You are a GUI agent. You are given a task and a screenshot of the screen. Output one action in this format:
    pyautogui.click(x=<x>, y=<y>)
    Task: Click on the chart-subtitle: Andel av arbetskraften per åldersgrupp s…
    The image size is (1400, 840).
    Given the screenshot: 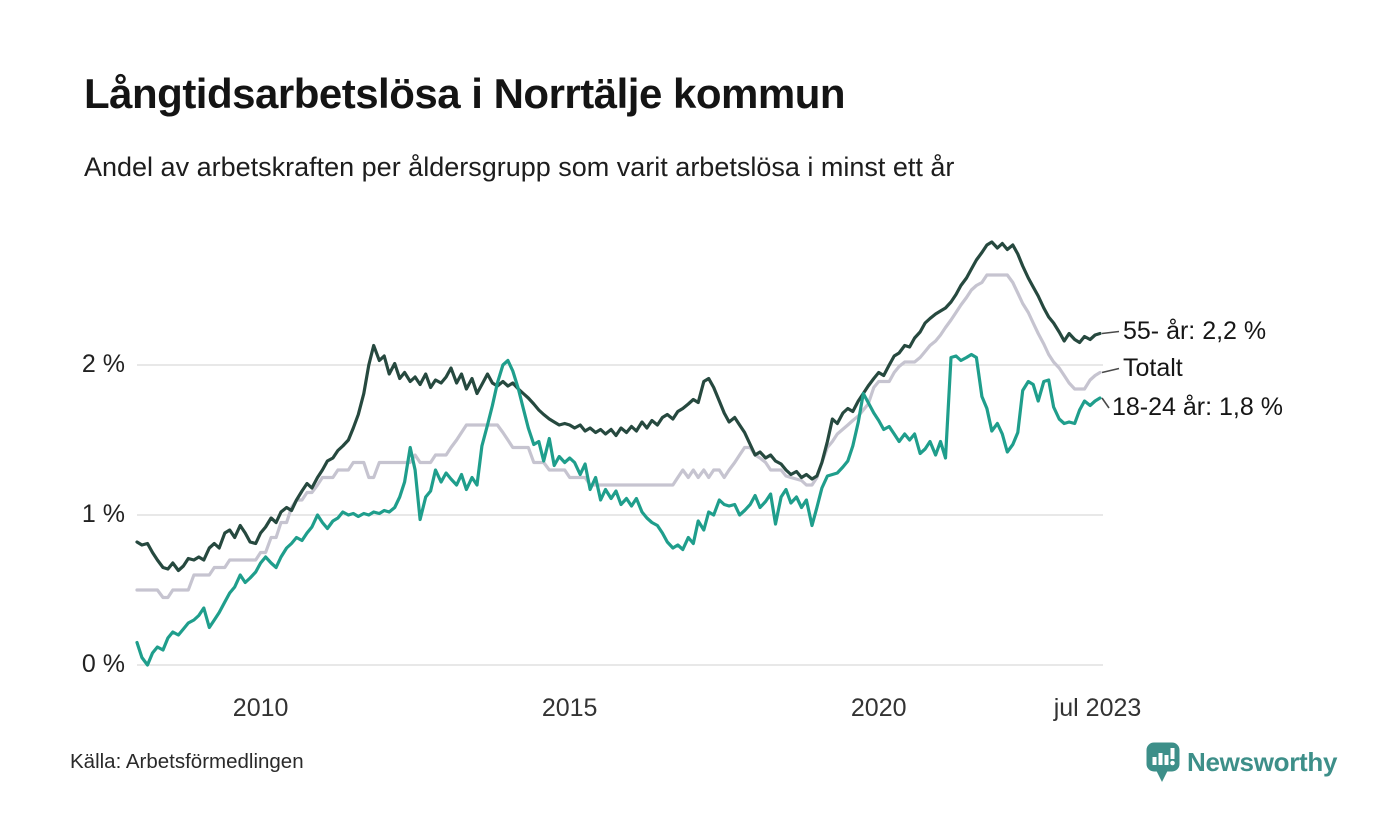 What is the action you would take?
    pyautogui.click(x=519, y=167)
    